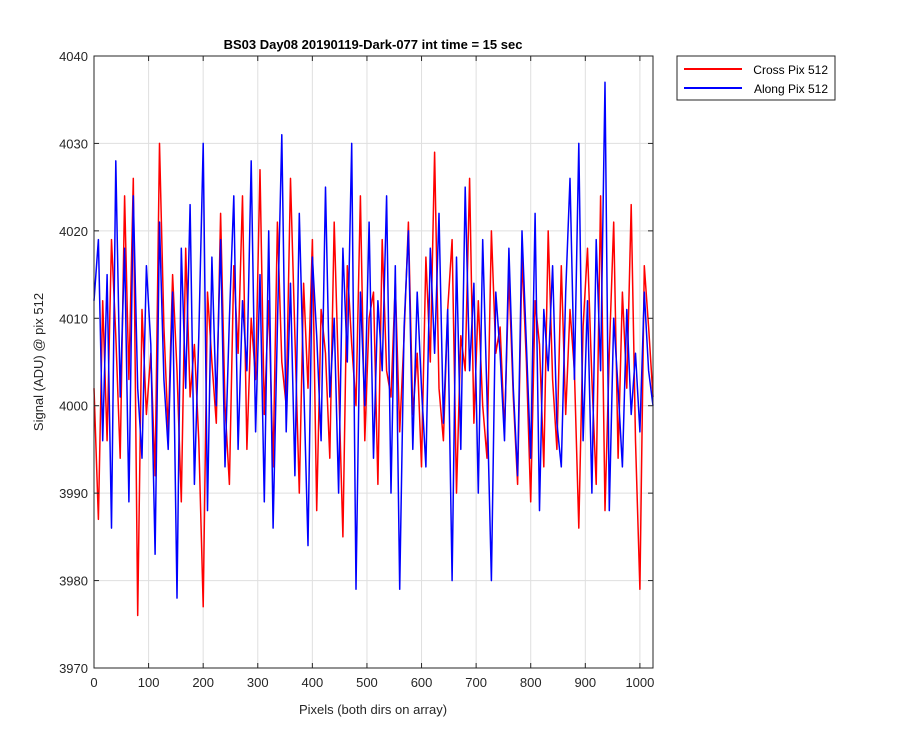 The width and height of the screenshot is (900, 750). What do you see at coordinates (73, 362) in the screenshot?
I see `y-tick-labels: 3970 3980 3990 4000 4010 4020 4030 4040` at bounding box center [73, 362].